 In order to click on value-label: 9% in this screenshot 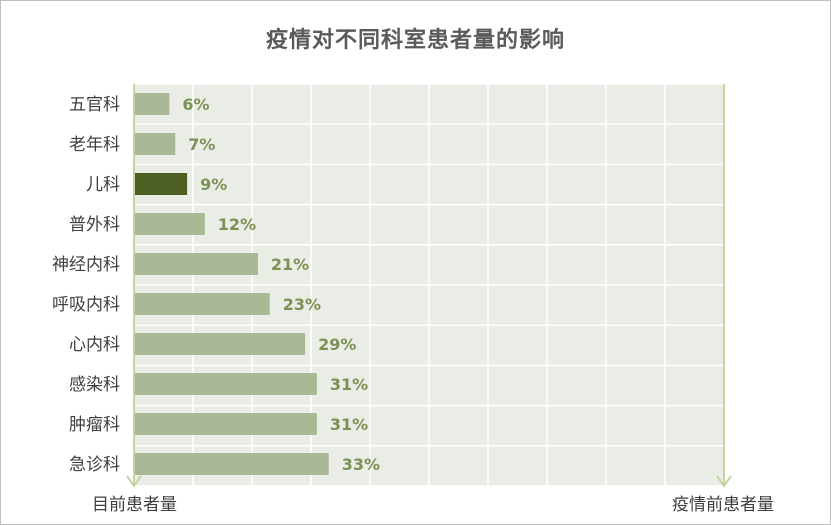, I will do `click(213, 184)`.